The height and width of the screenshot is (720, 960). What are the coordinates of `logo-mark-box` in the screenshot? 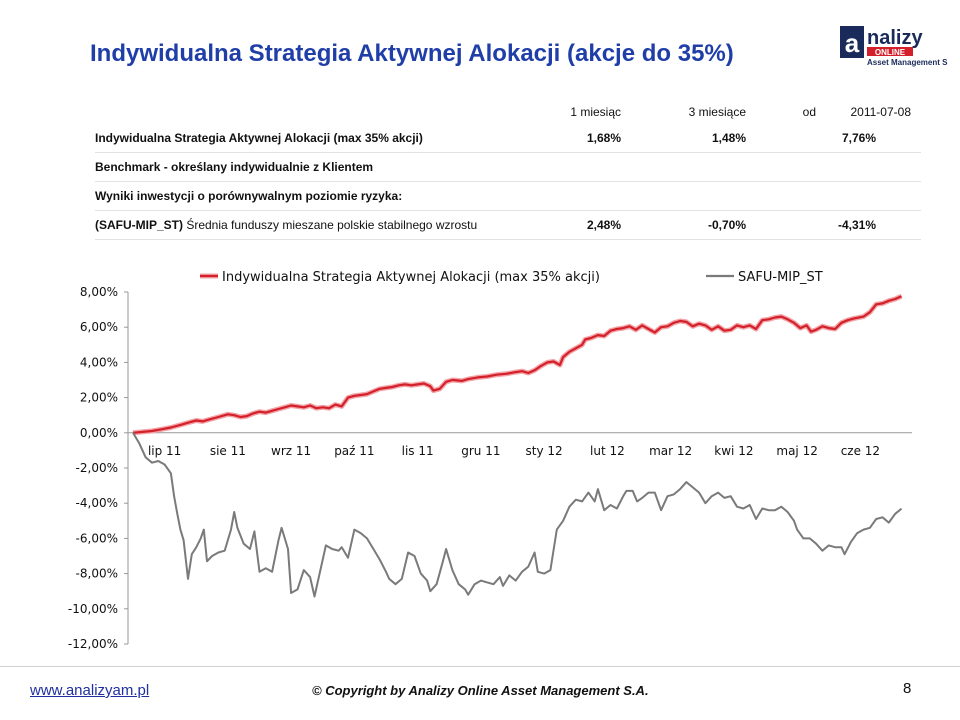 It's located at (852, 42).